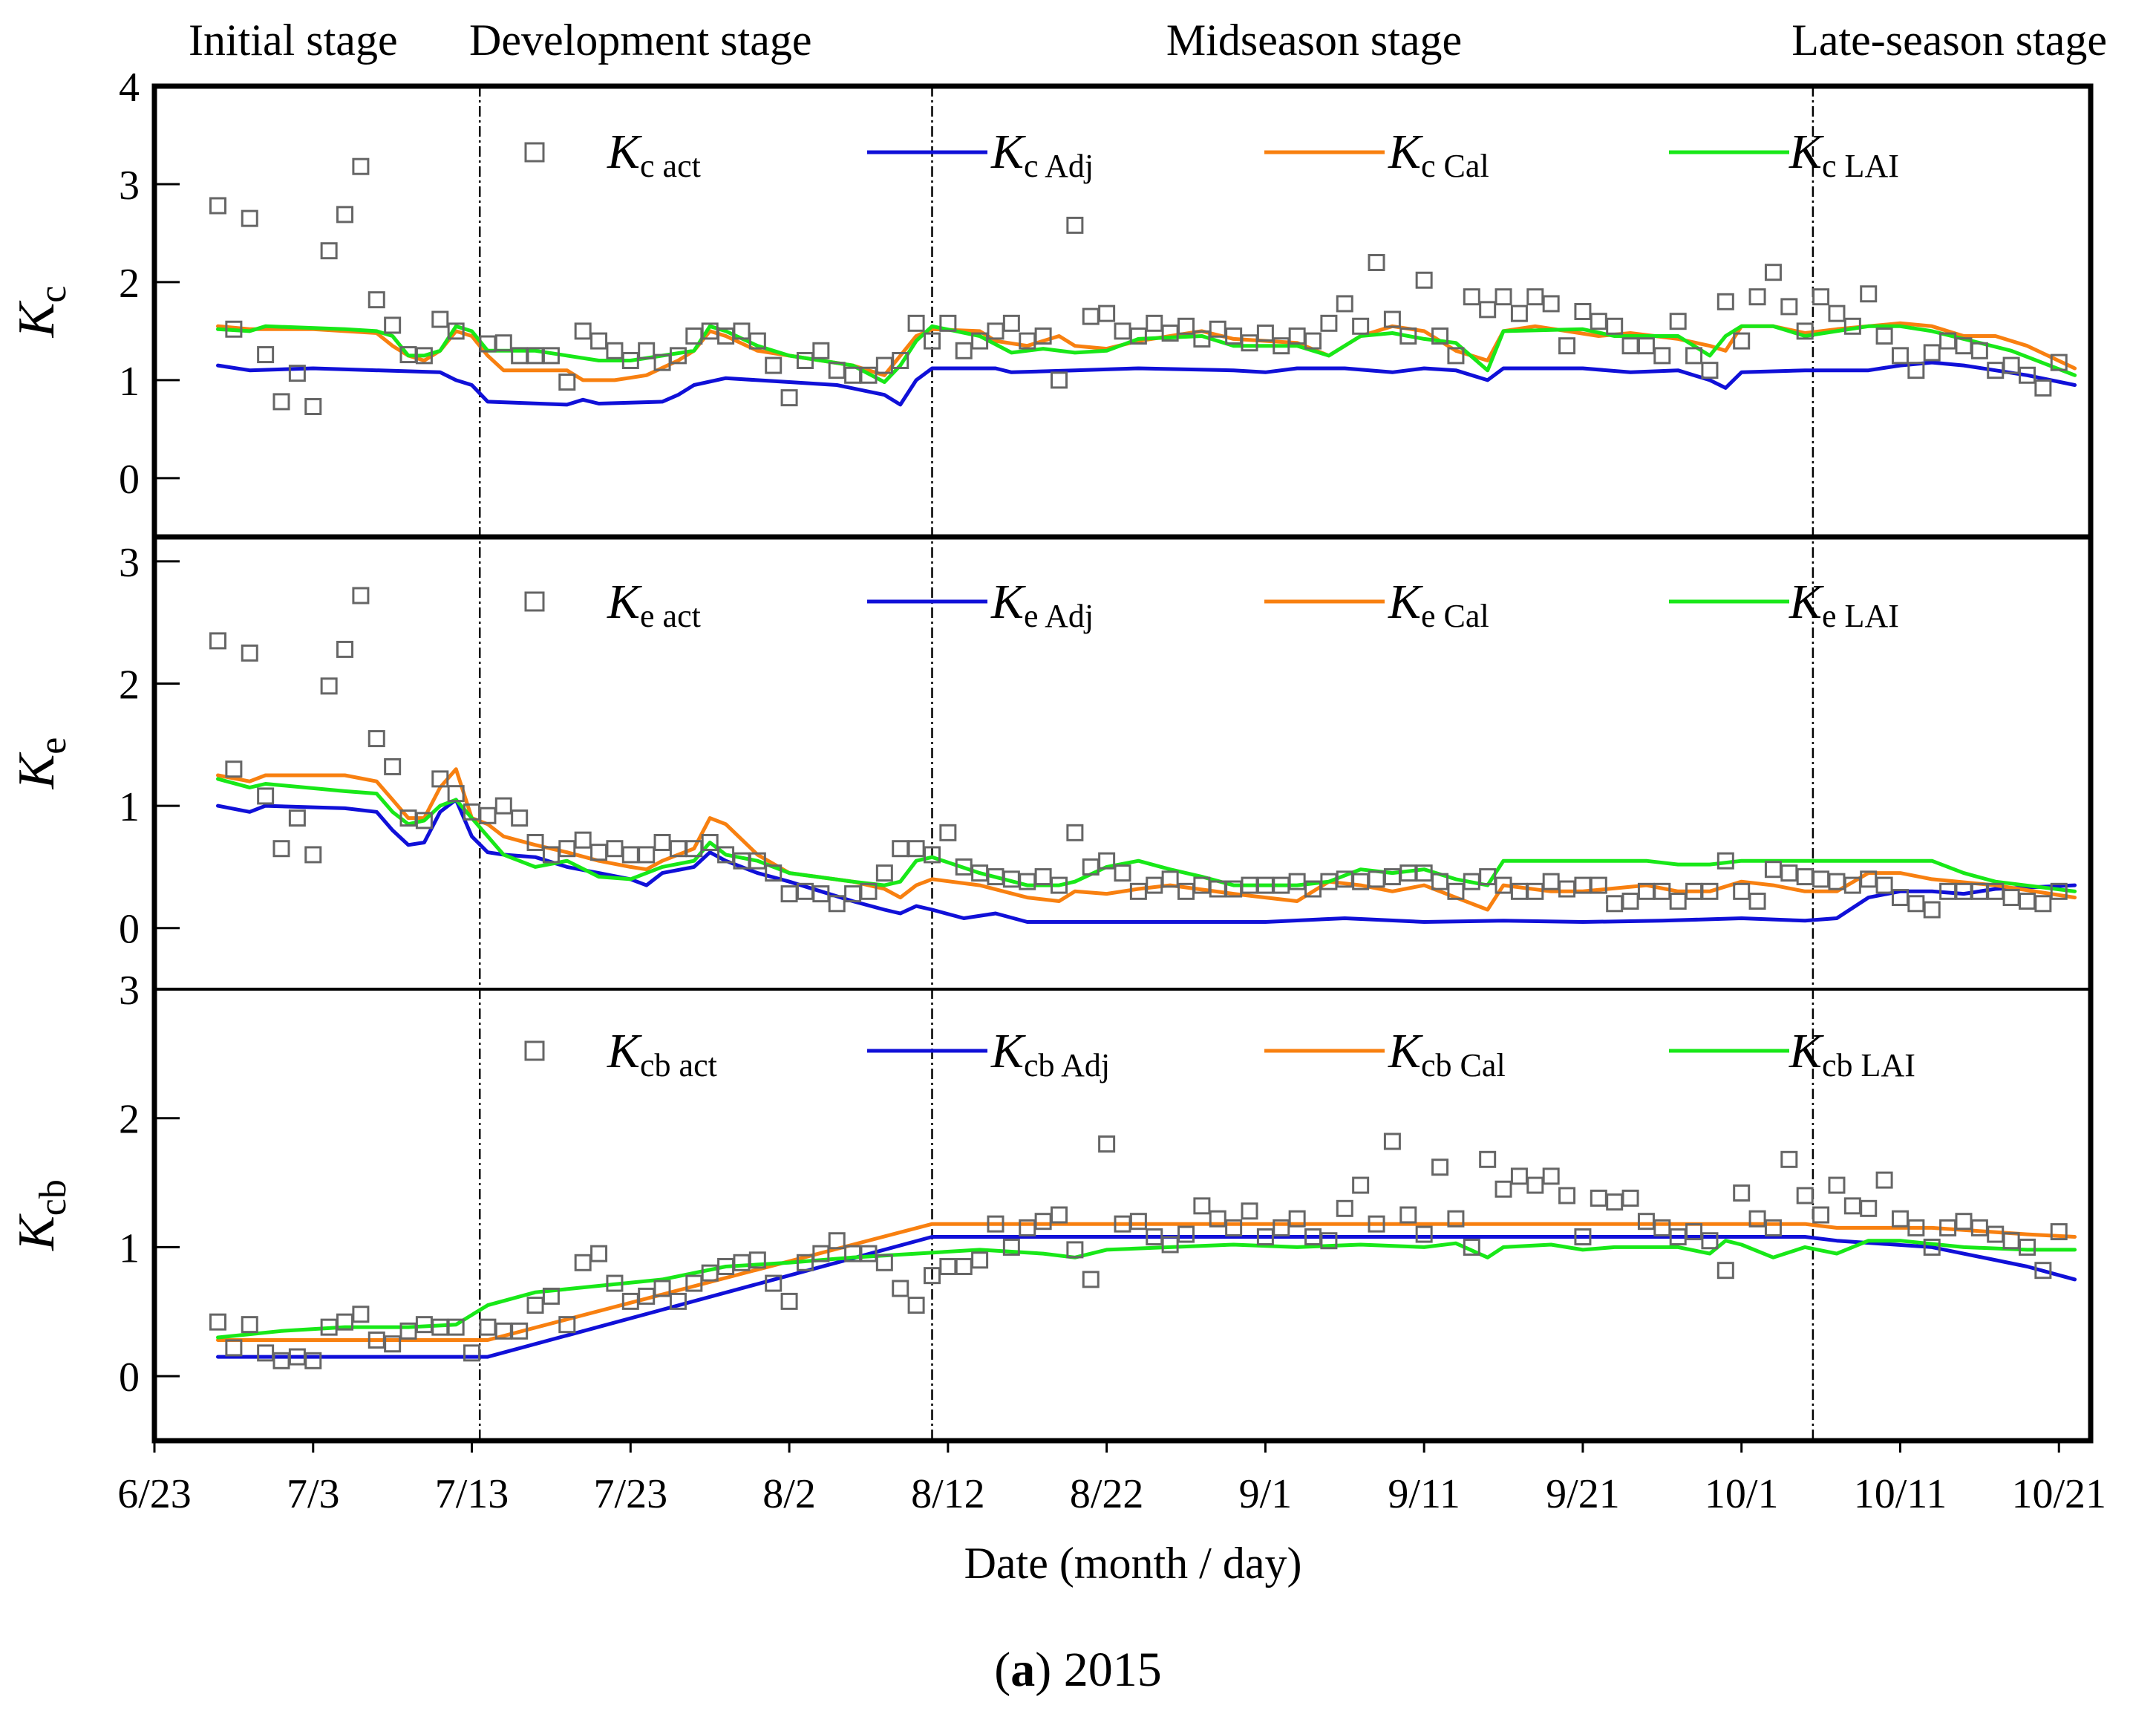  I want to click on y-axis-kc: 0 1 2 3 4 Kc, so click(94, 284).